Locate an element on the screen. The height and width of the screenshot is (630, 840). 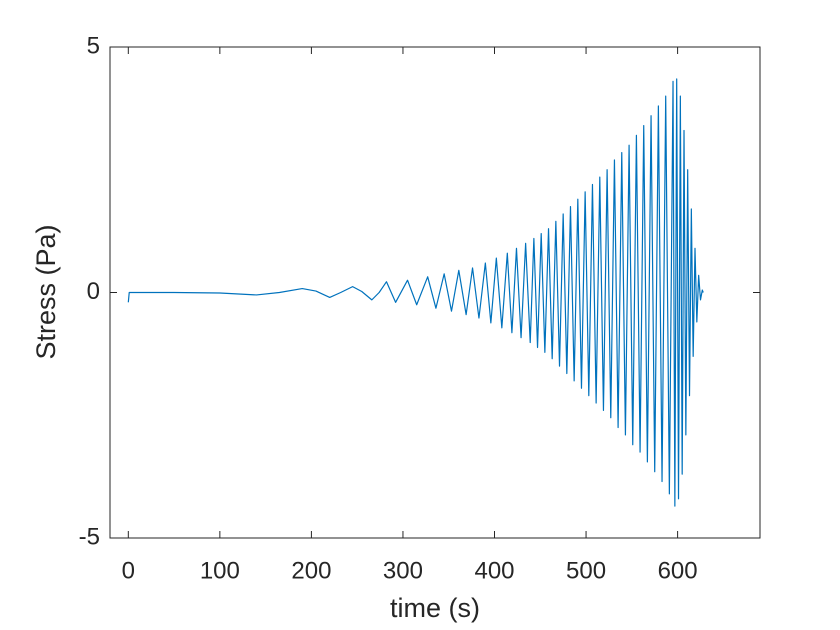
x-tick-label: 500 is located at coordinates (586, 570).